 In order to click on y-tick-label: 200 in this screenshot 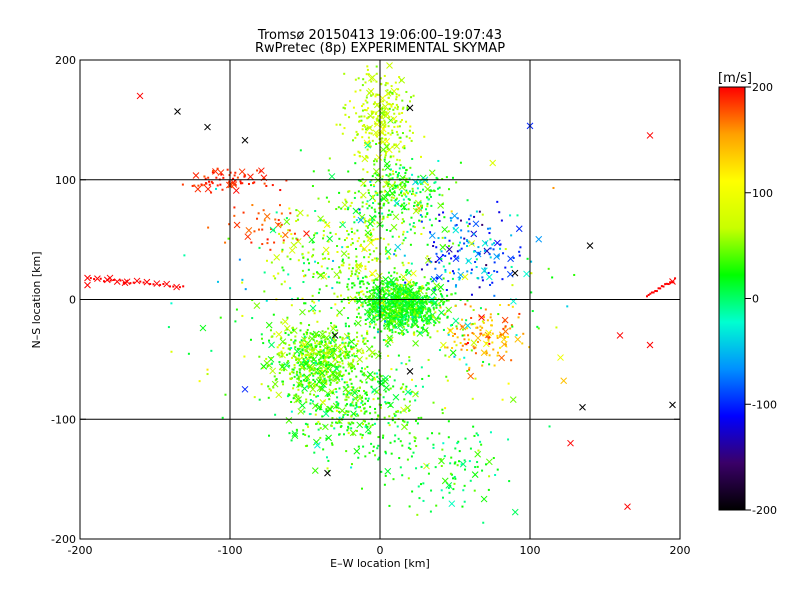, I will do `click(65, 60)`.